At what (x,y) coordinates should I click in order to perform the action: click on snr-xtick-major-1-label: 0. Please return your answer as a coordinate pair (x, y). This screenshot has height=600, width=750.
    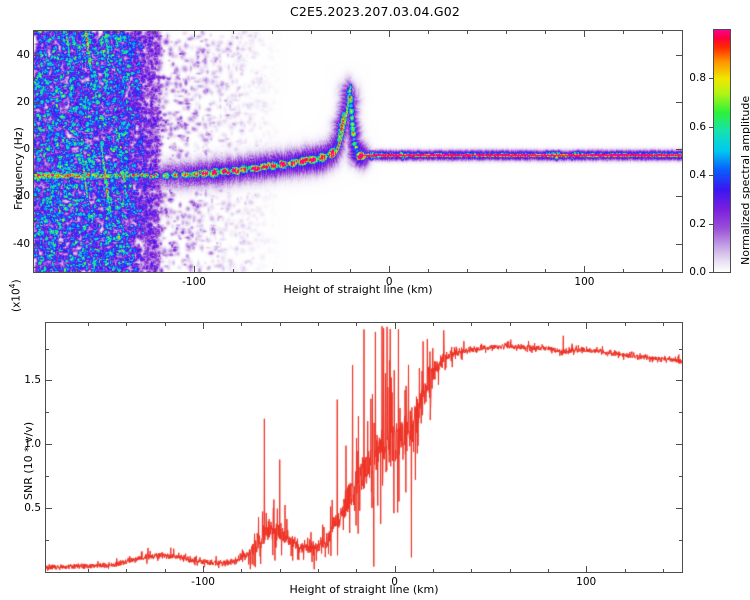
    Looking at the image, I should click on (394, 582).